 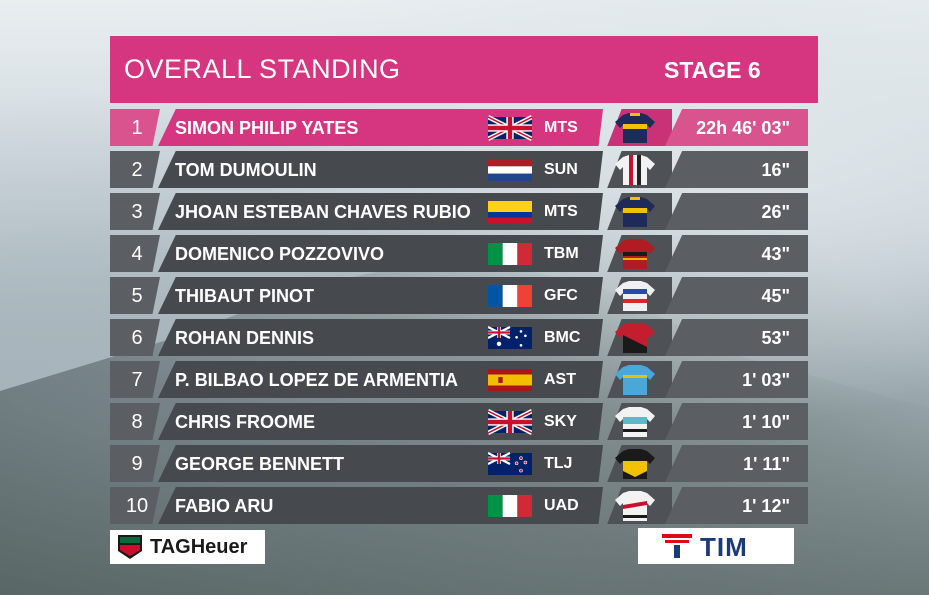 What do you see at coordinates (199, 547) in the screenshot?
I see `sponsor-left-label: TAGHeuer` at bounding box center [199, 547].